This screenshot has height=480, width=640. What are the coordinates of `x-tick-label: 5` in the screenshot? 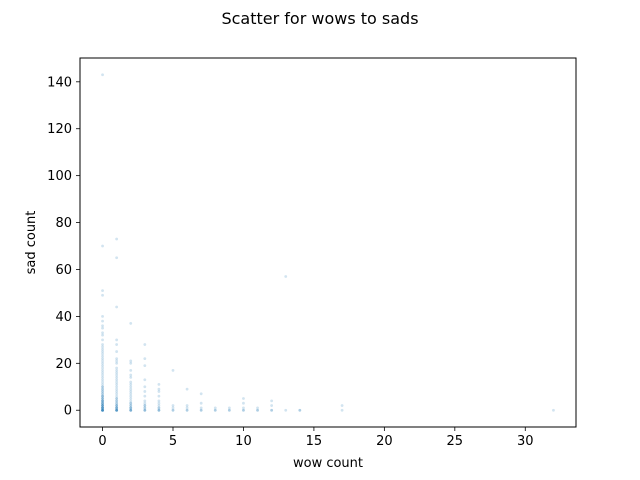 It's located at (173, 441).